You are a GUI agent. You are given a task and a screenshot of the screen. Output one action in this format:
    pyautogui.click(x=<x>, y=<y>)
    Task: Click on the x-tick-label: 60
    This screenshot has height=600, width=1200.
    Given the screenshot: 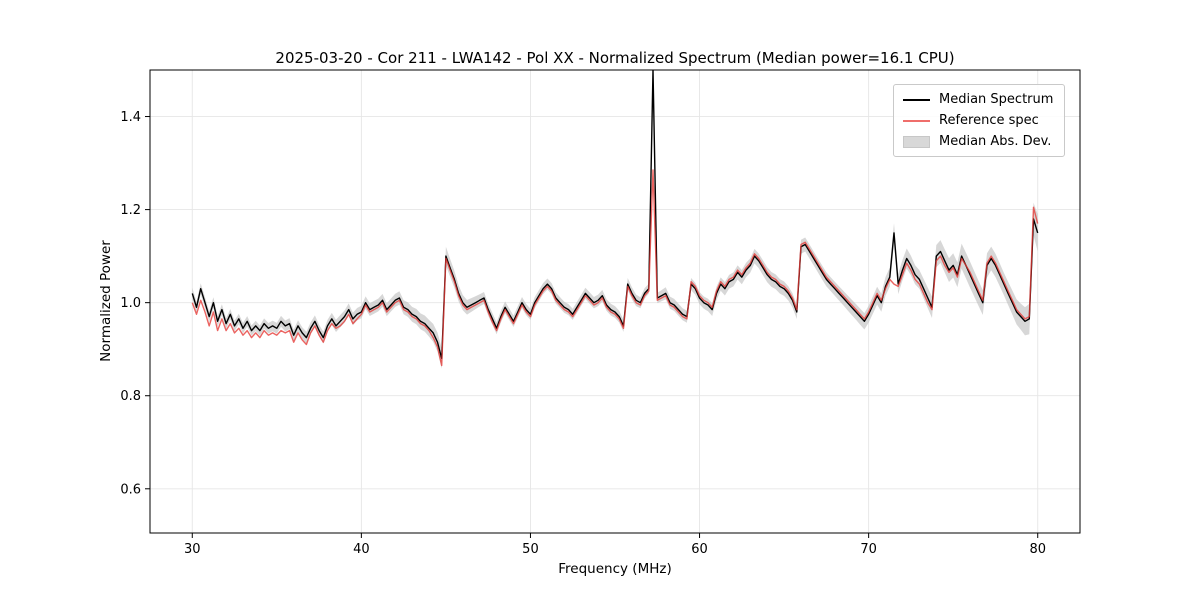 What is the action you would take?
    pyautogui.click(x=699, y=549)
    